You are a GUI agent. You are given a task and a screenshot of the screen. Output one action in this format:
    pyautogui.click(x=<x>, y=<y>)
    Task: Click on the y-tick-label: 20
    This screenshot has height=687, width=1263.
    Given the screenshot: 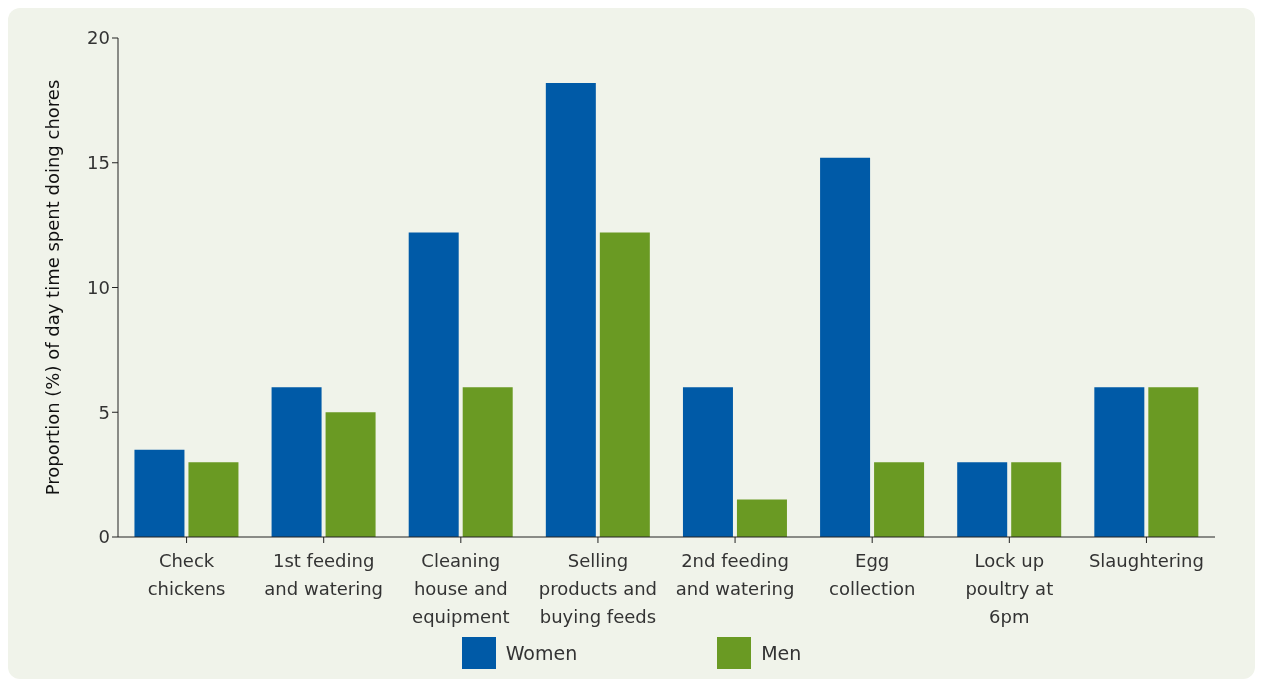 What is the action you would take?
    pyautogui.click(x=98, y=38)
    